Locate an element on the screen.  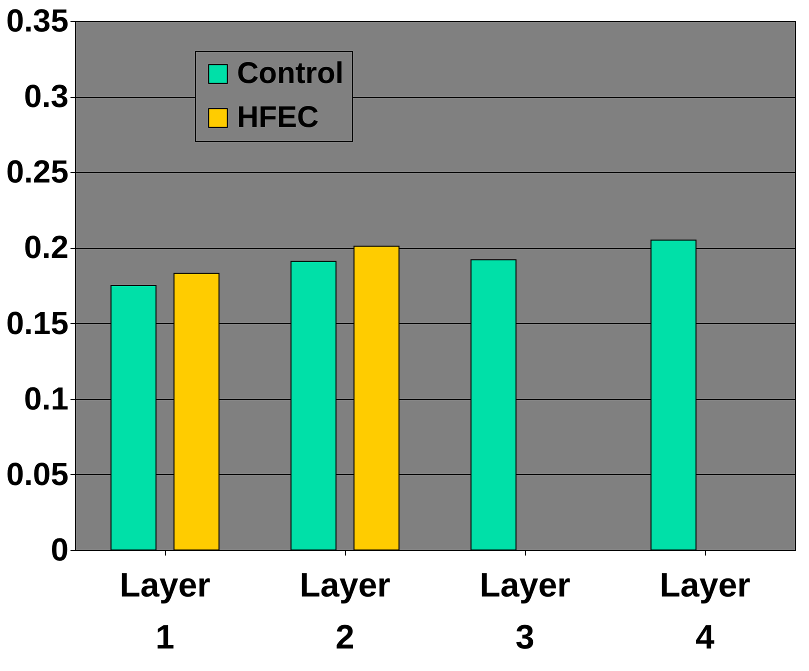
y-tick-label: 0.25 is located at coordinates (37, 172).